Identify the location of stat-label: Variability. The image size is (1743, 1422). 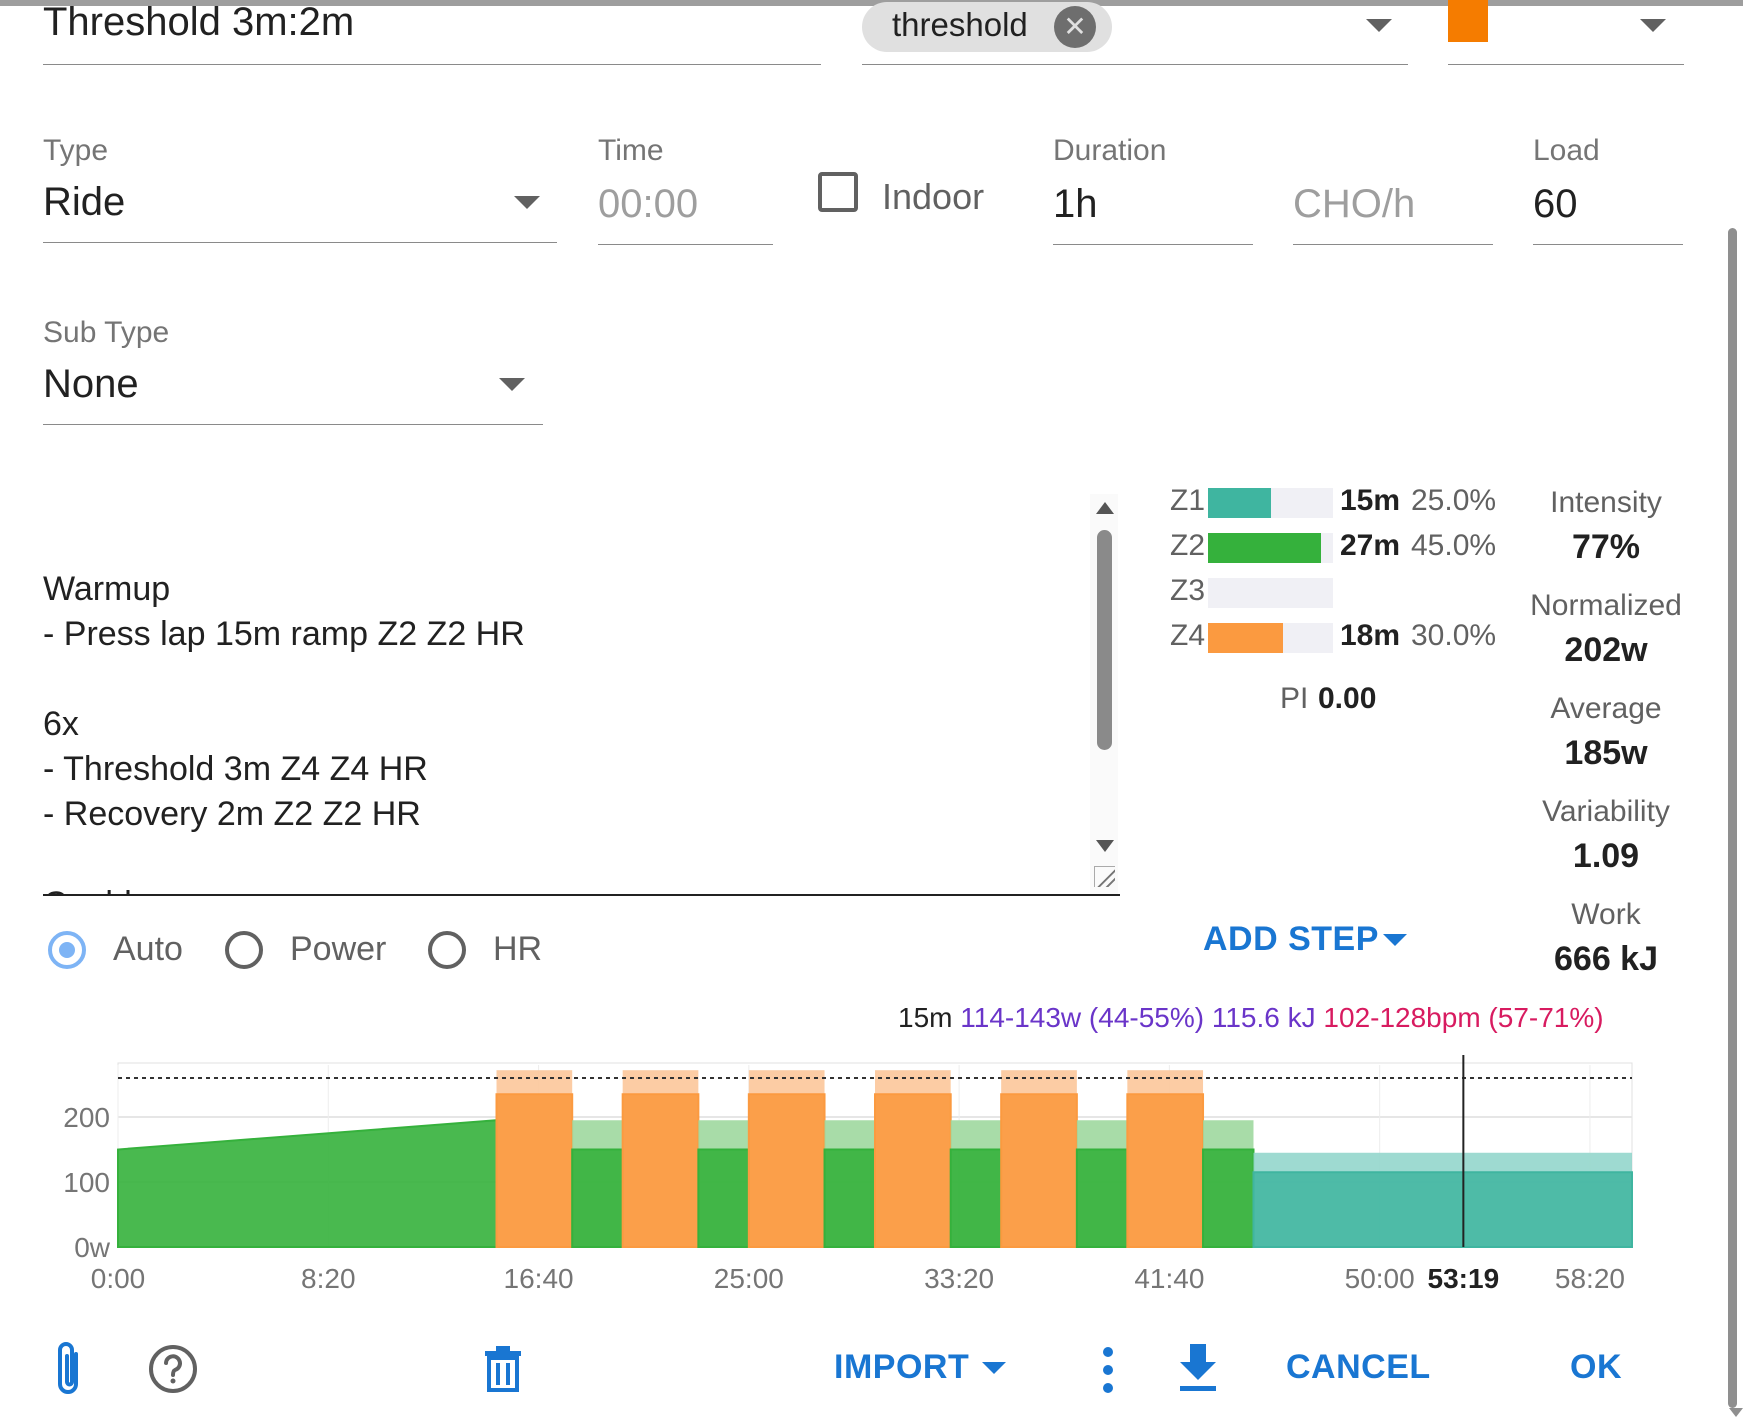
(1606, 811).